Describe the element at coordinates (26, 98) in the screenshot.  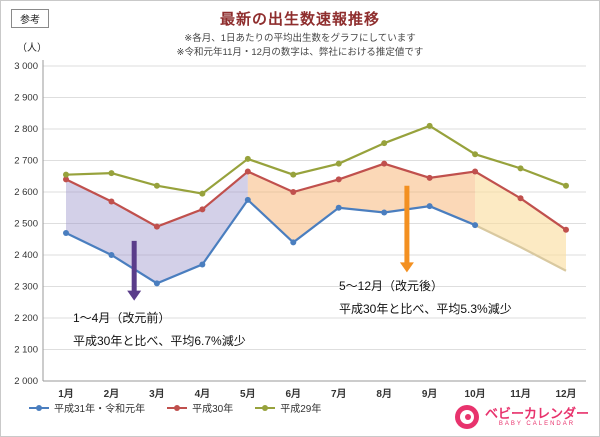
I see `y-tick-label: 2 900` at that location.